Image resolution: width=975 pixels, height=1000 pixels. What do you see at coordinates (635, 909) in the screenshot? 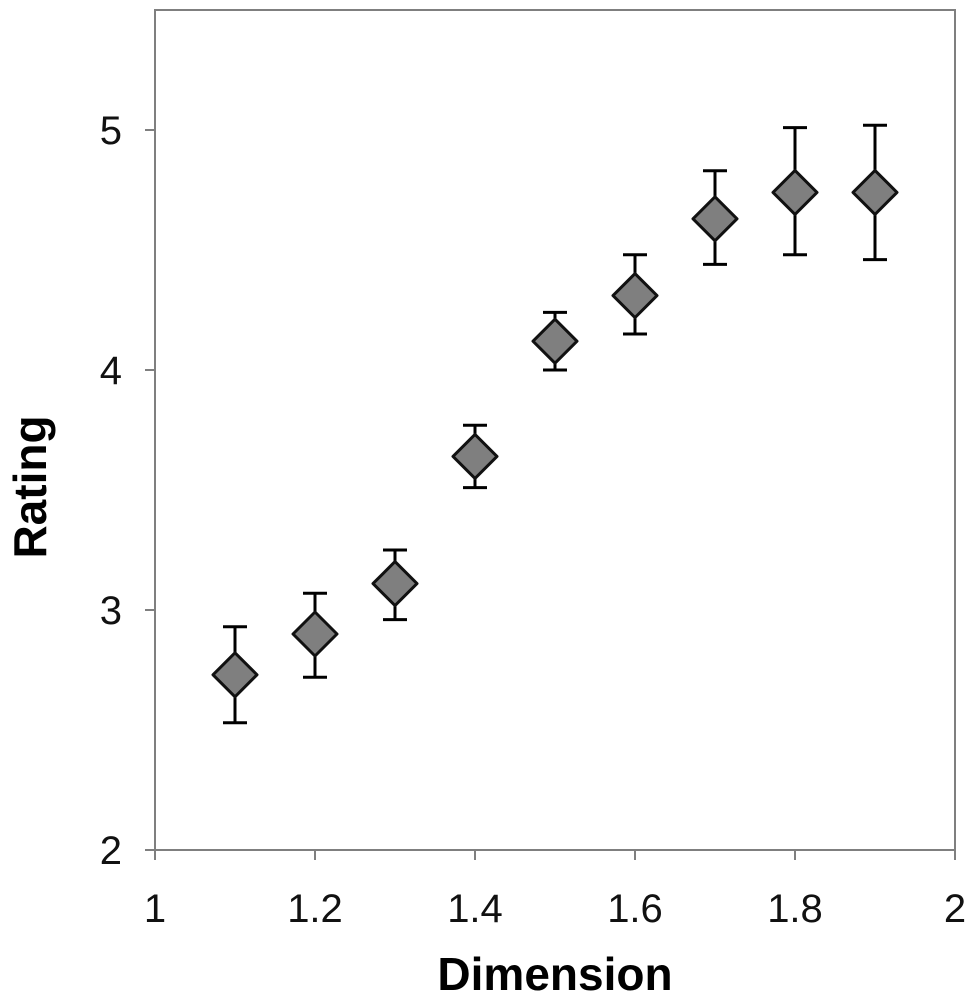
I see `x-tick-label: 1.6` at bounding box center [635, 909].